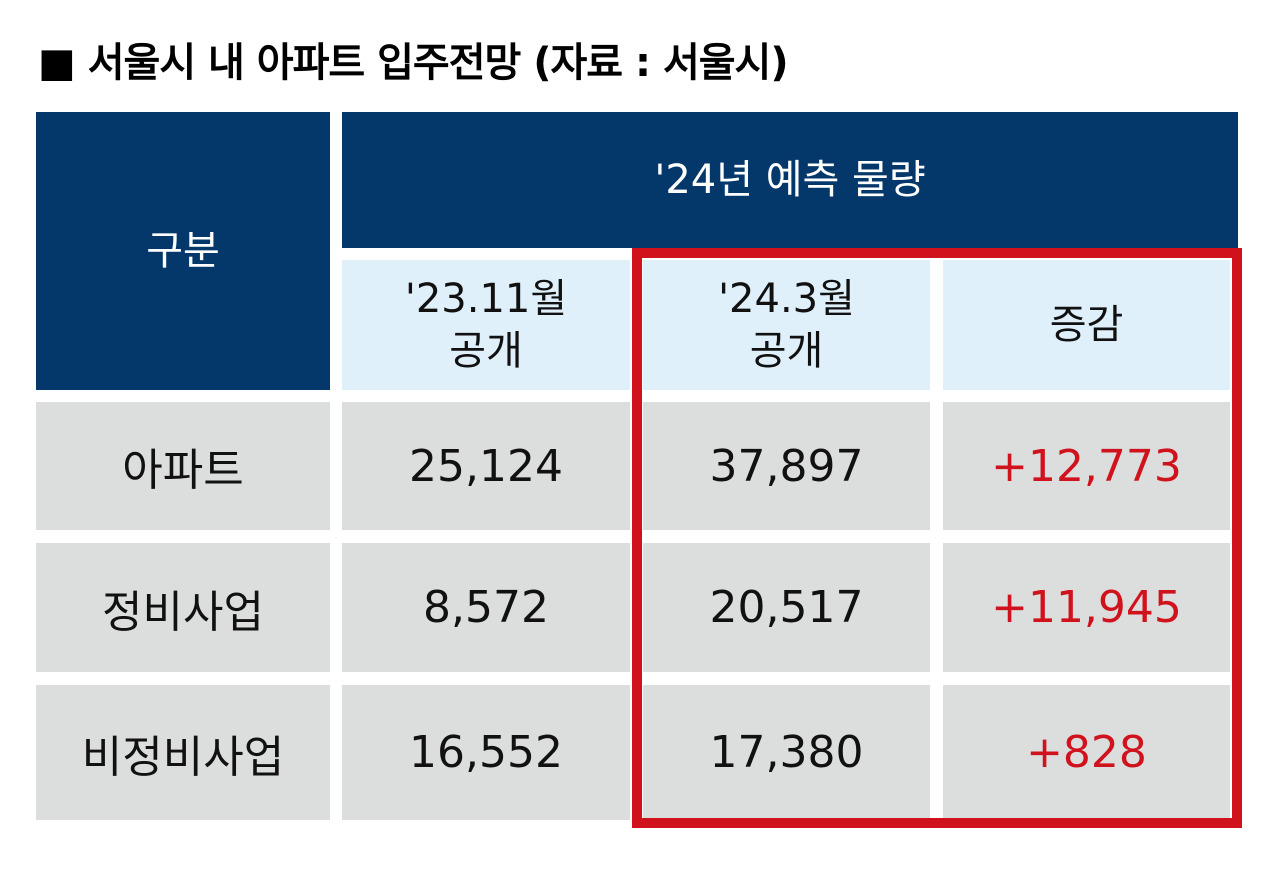  Describe the element at coordinates (786, 752) in the screenshot. I see `cell-mar24: 17,380` at that location.